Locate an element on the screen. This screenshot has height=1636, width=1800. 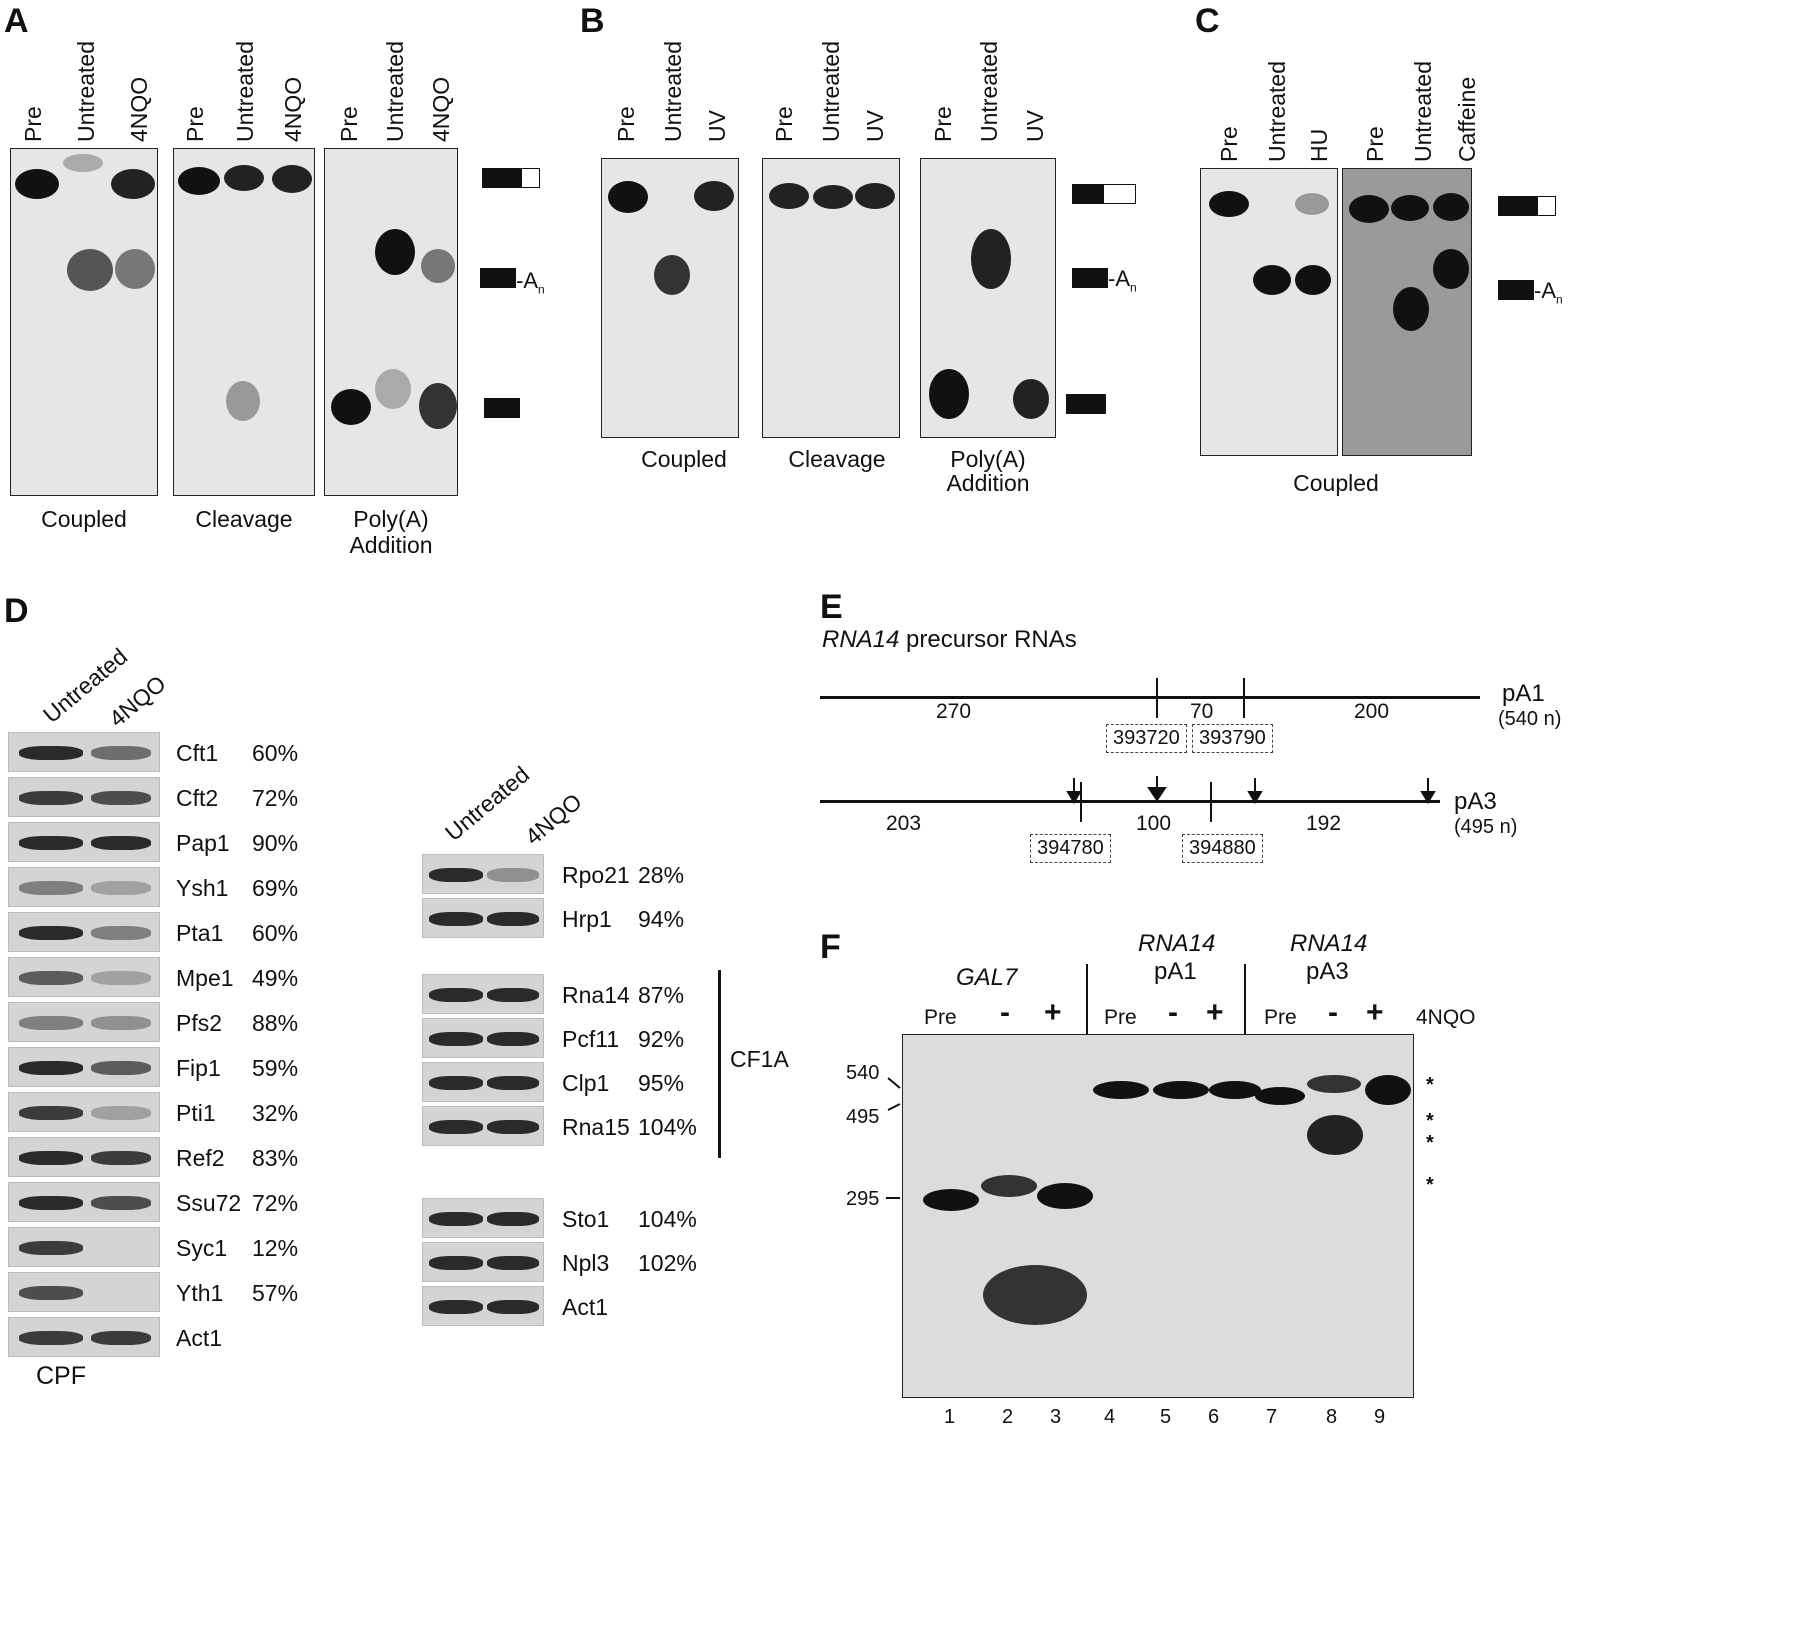
protein-name: Pap1 is located at coordinates (203, 843).